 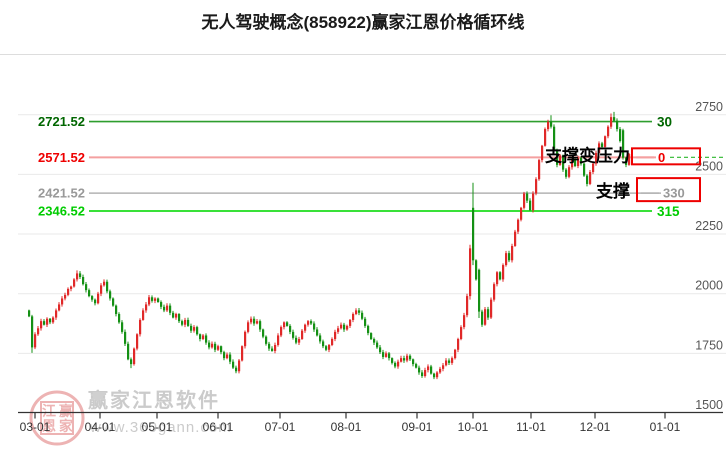 I want to click on svg-text: 2571.52, so click(x=61, y=157).